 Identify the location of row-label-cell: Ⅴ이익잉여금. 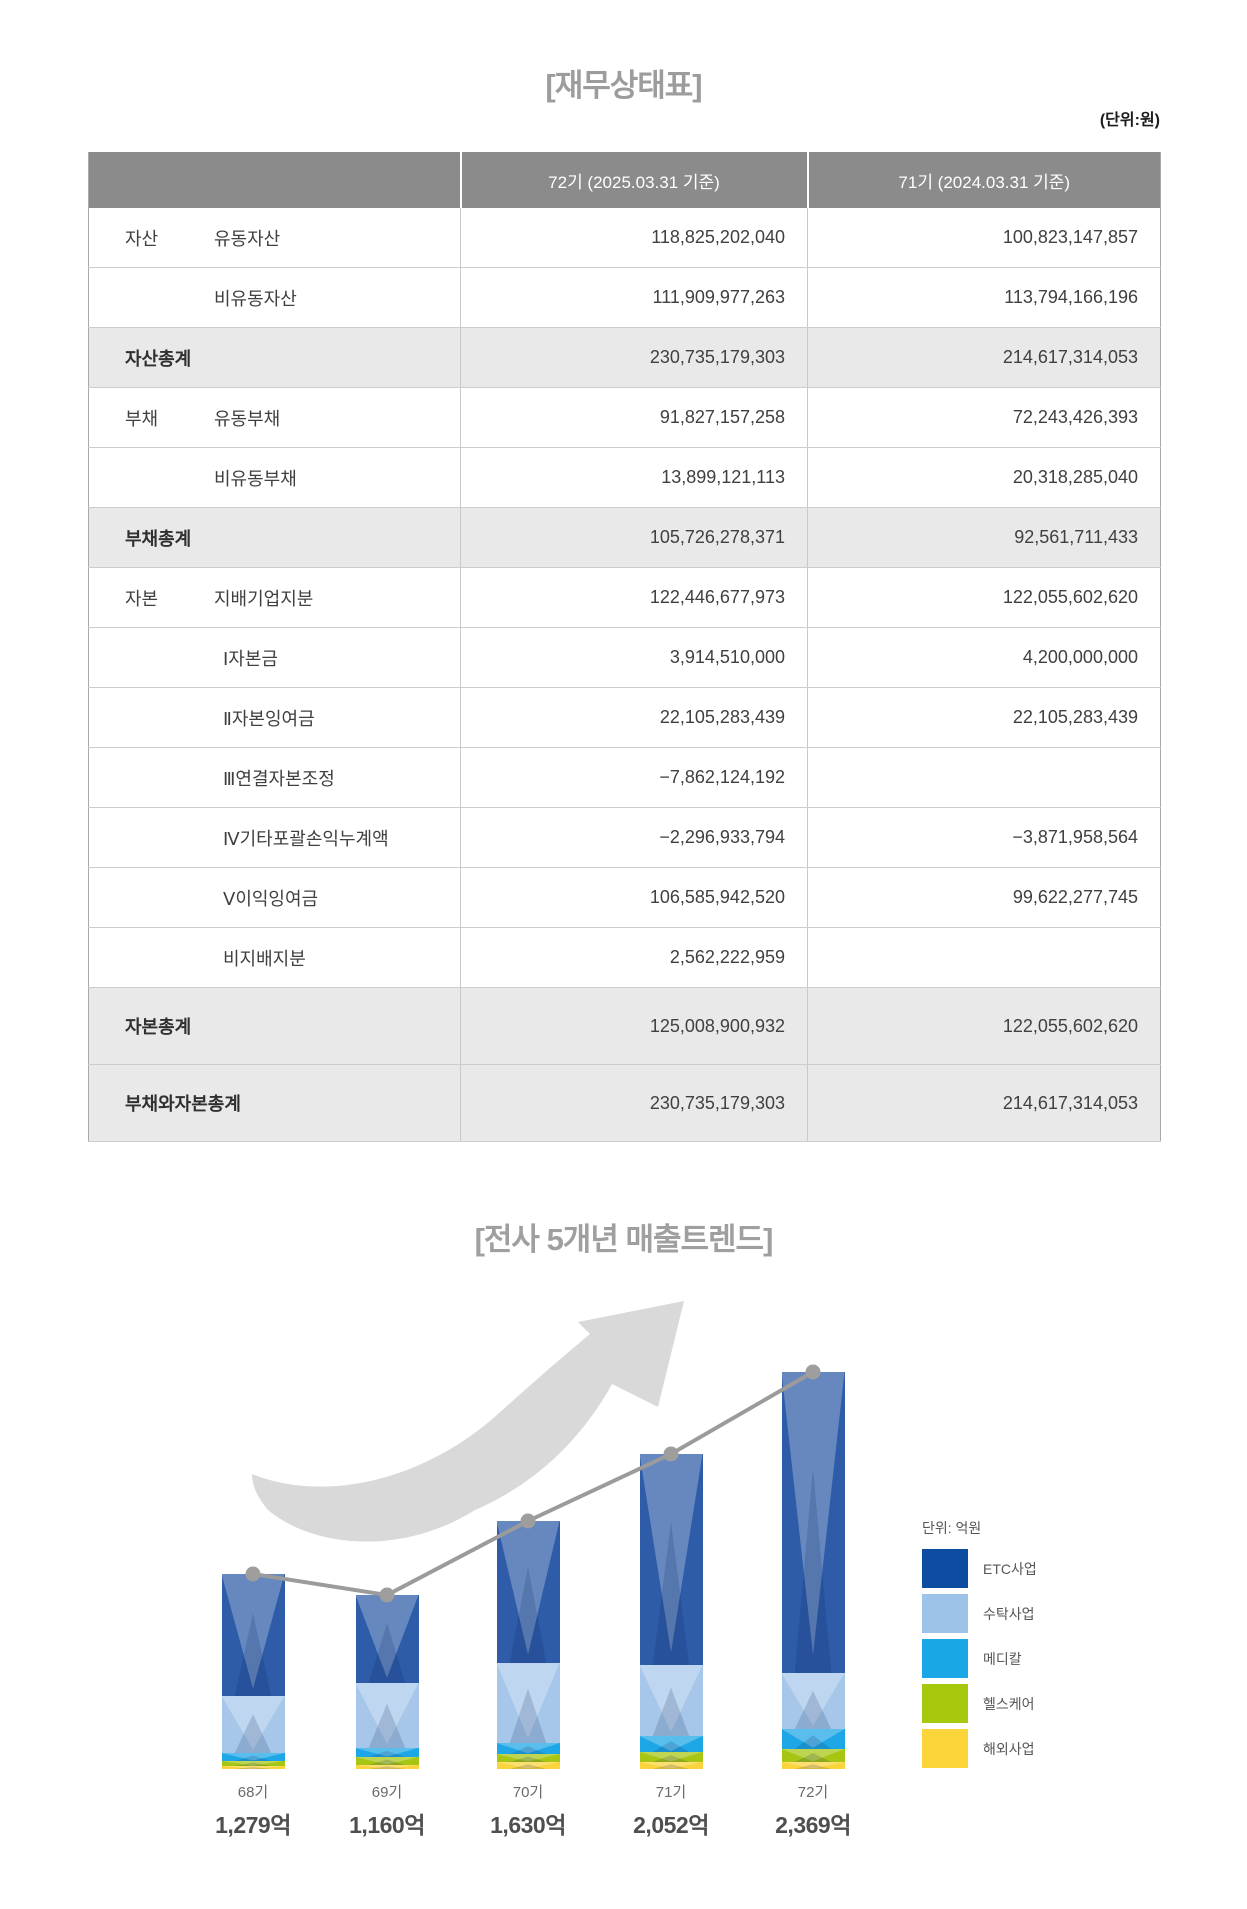
(274, 897).